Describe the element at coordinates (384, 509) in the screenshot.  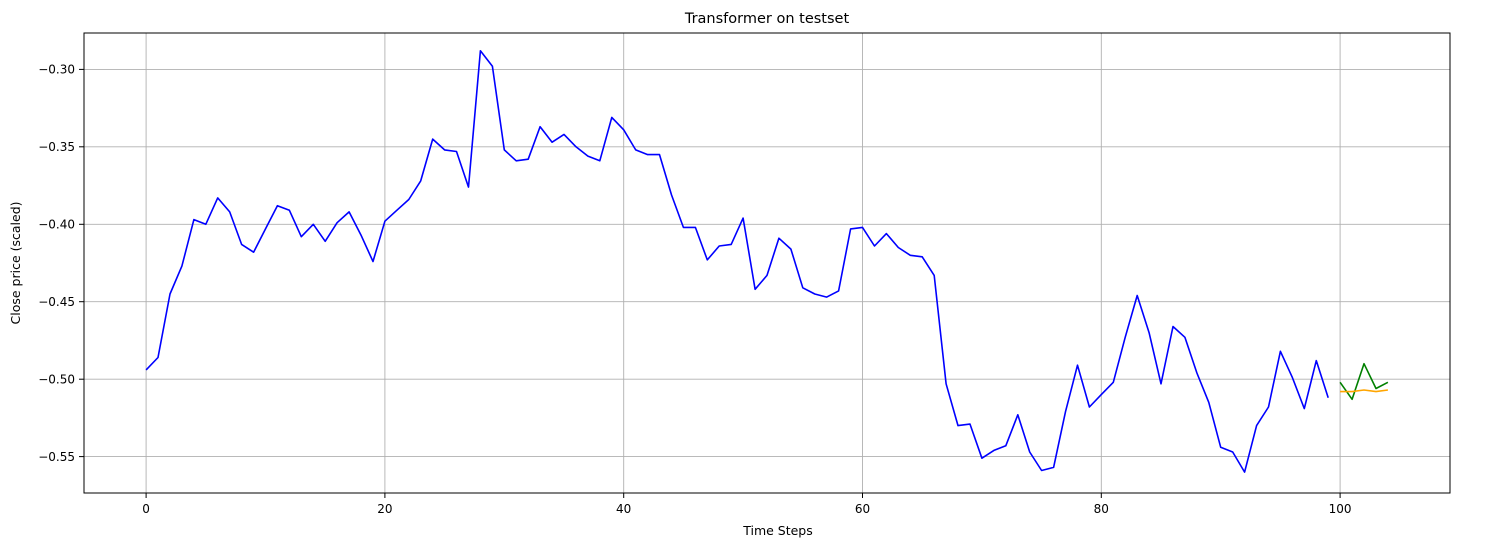
I see `x-tick-label: 20` at that location.